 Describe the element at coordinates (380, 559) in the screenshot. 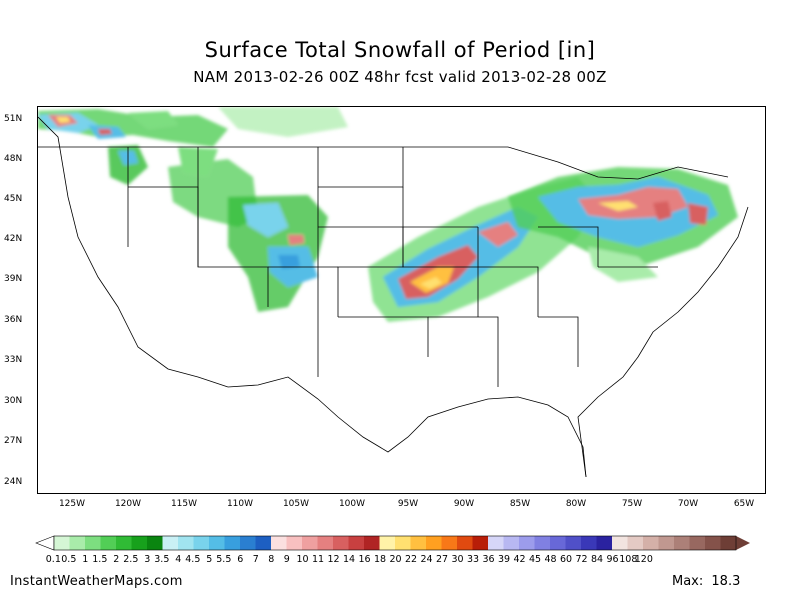

I see `colorbar-tick-label: 18` at that location.